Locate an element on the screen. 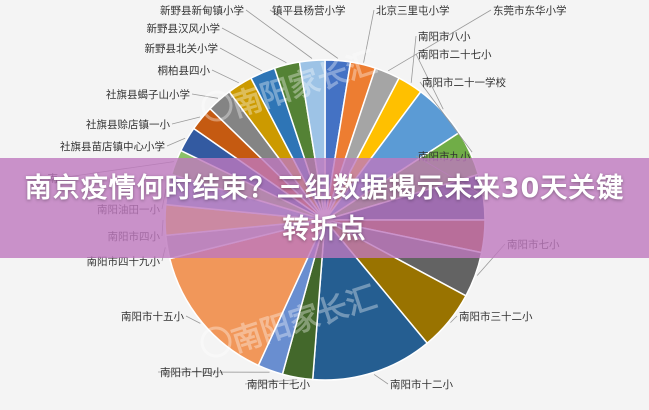 The image size is (649, 410). slice-label: 社旗县苗店镇中心小学 is located at coordinates (112, 146).